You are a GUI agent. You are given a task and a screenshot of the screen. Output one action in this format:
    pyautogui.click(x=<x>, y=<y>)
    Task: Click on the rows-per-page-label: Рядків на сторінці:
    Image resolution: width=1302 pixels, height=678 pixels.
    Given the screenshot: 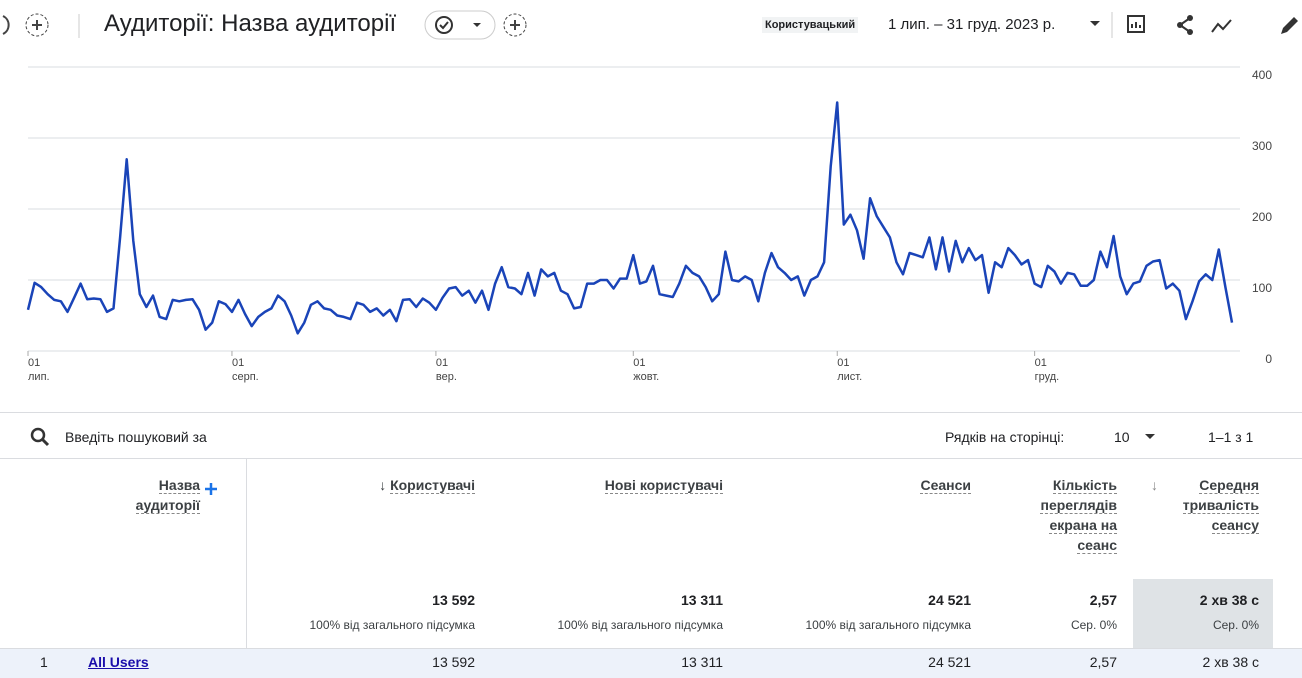 What is the action you would take?
    pyautogui.click(x=1005, y=437)
    